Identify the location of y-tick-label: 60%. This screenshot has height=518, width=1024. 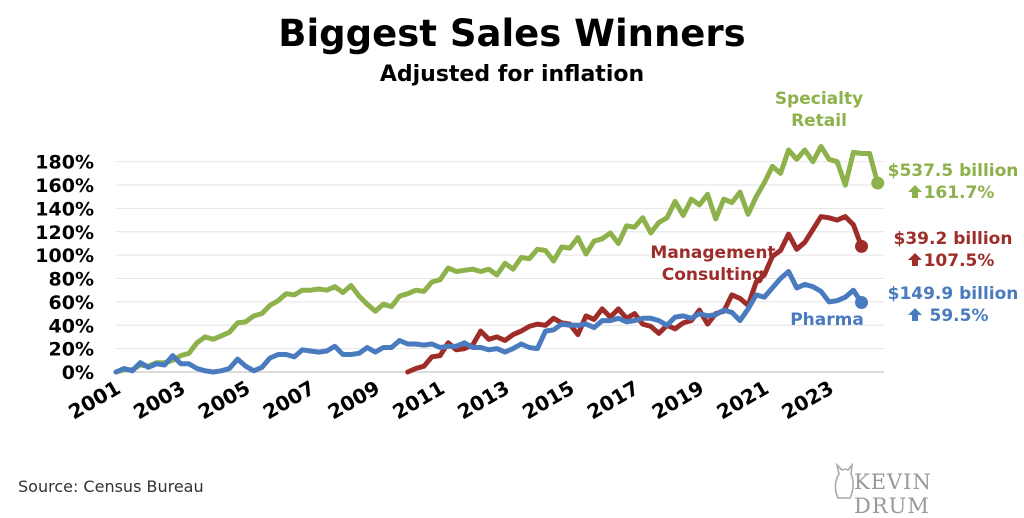
(71, 303).